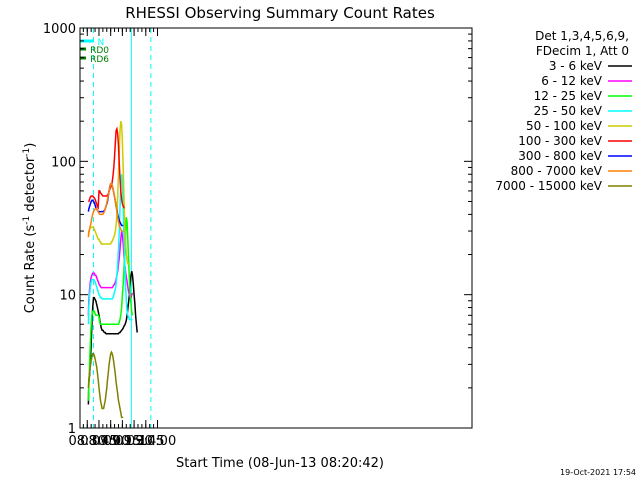  I want to click on x-tick-label: 09:00, so click(110, 441).